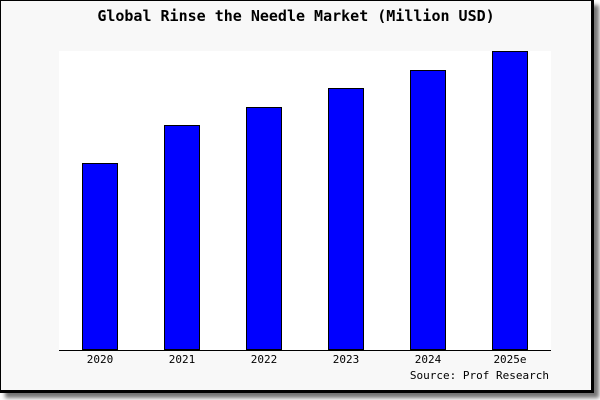  Describe the element at coordinates (346, 218) in the screenshot. I see `bar-2023` at that location.